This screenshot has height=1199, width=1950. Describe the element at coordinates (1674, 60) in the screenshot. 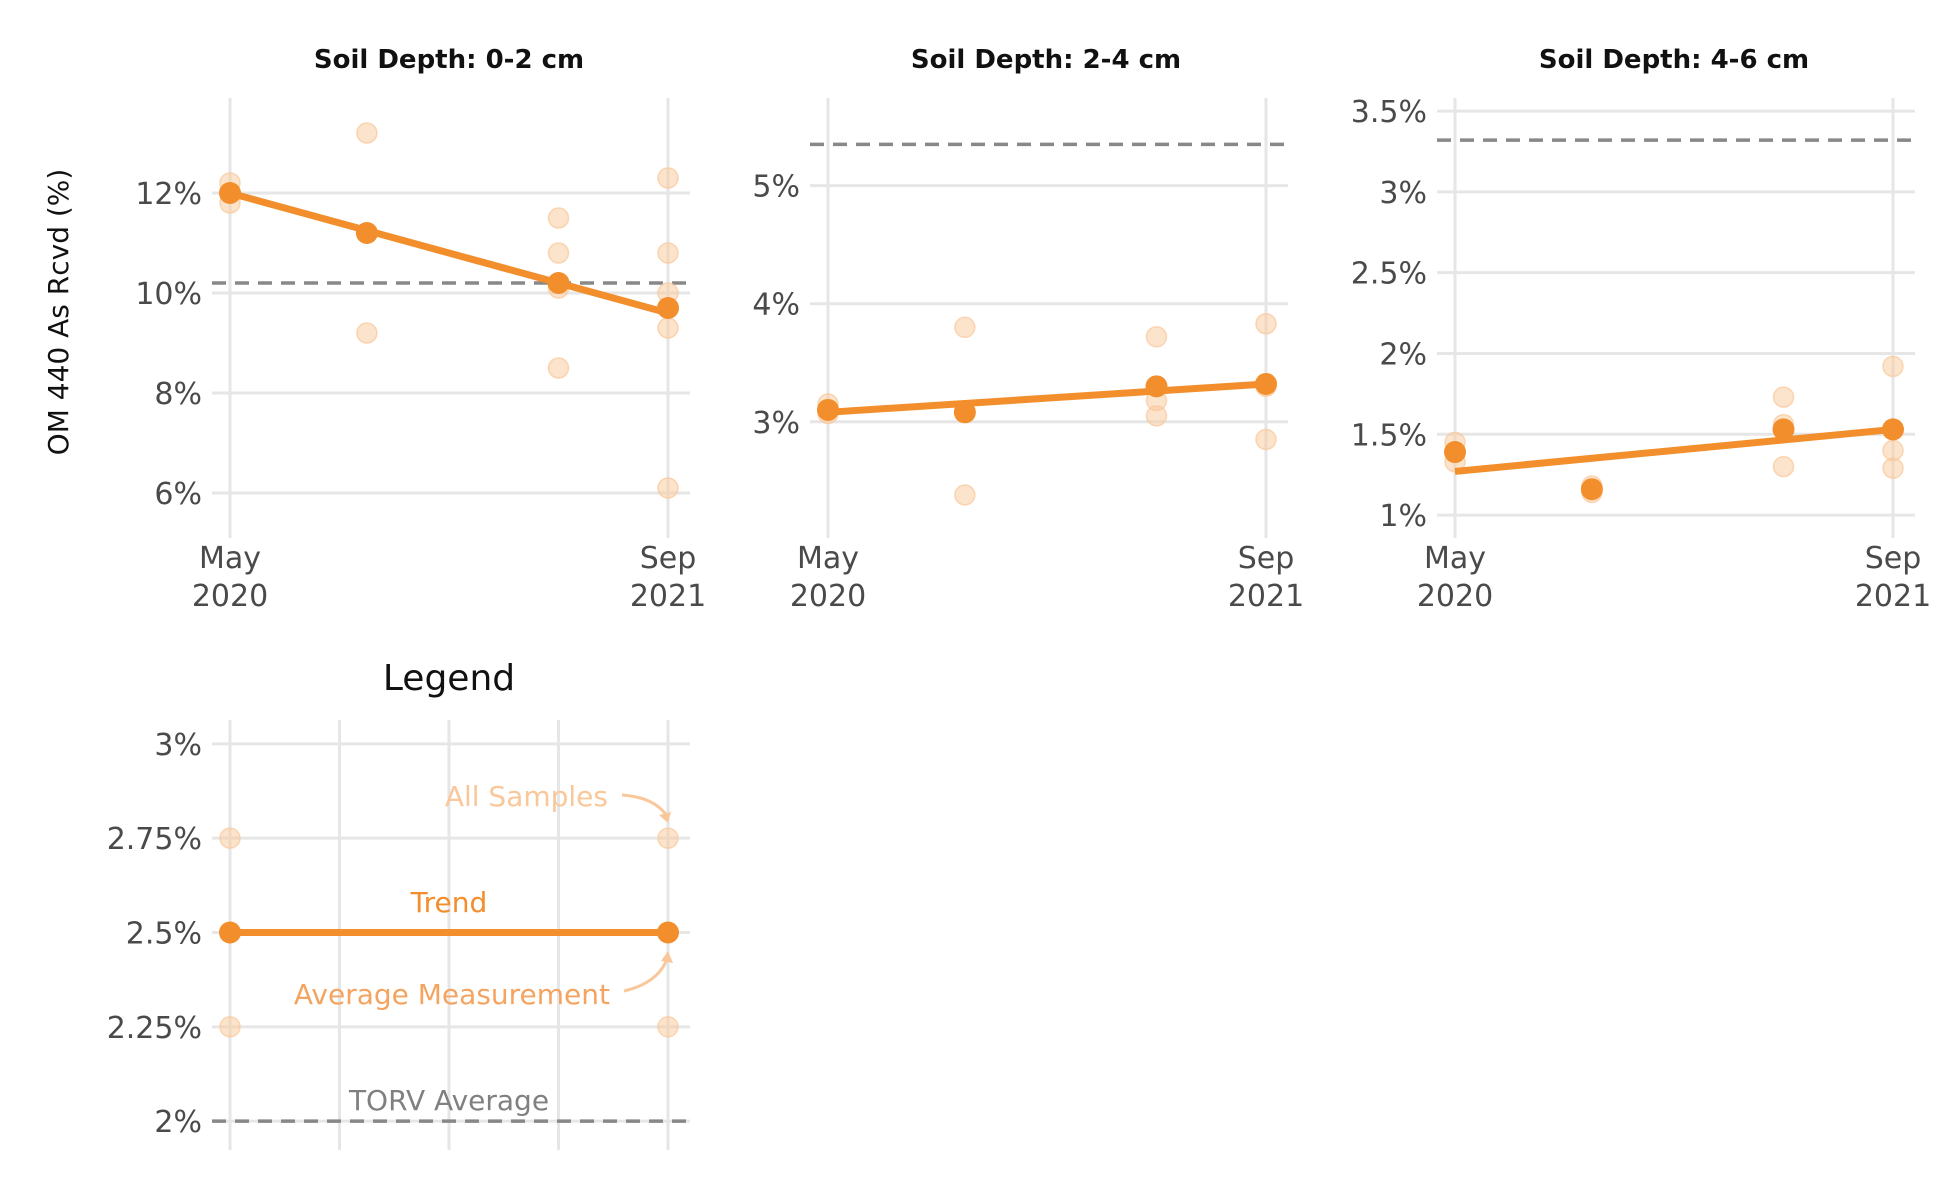

I see `panel-title: Soil Depth: 4-6 cm` at that location.